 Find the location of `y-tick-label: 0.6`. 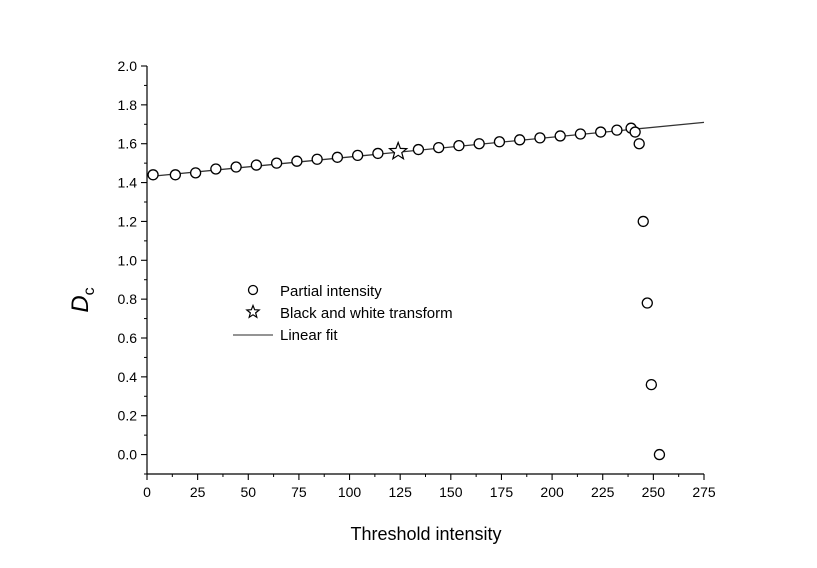

y-tick-label: 0.6 is located at coordinates (128, 338).